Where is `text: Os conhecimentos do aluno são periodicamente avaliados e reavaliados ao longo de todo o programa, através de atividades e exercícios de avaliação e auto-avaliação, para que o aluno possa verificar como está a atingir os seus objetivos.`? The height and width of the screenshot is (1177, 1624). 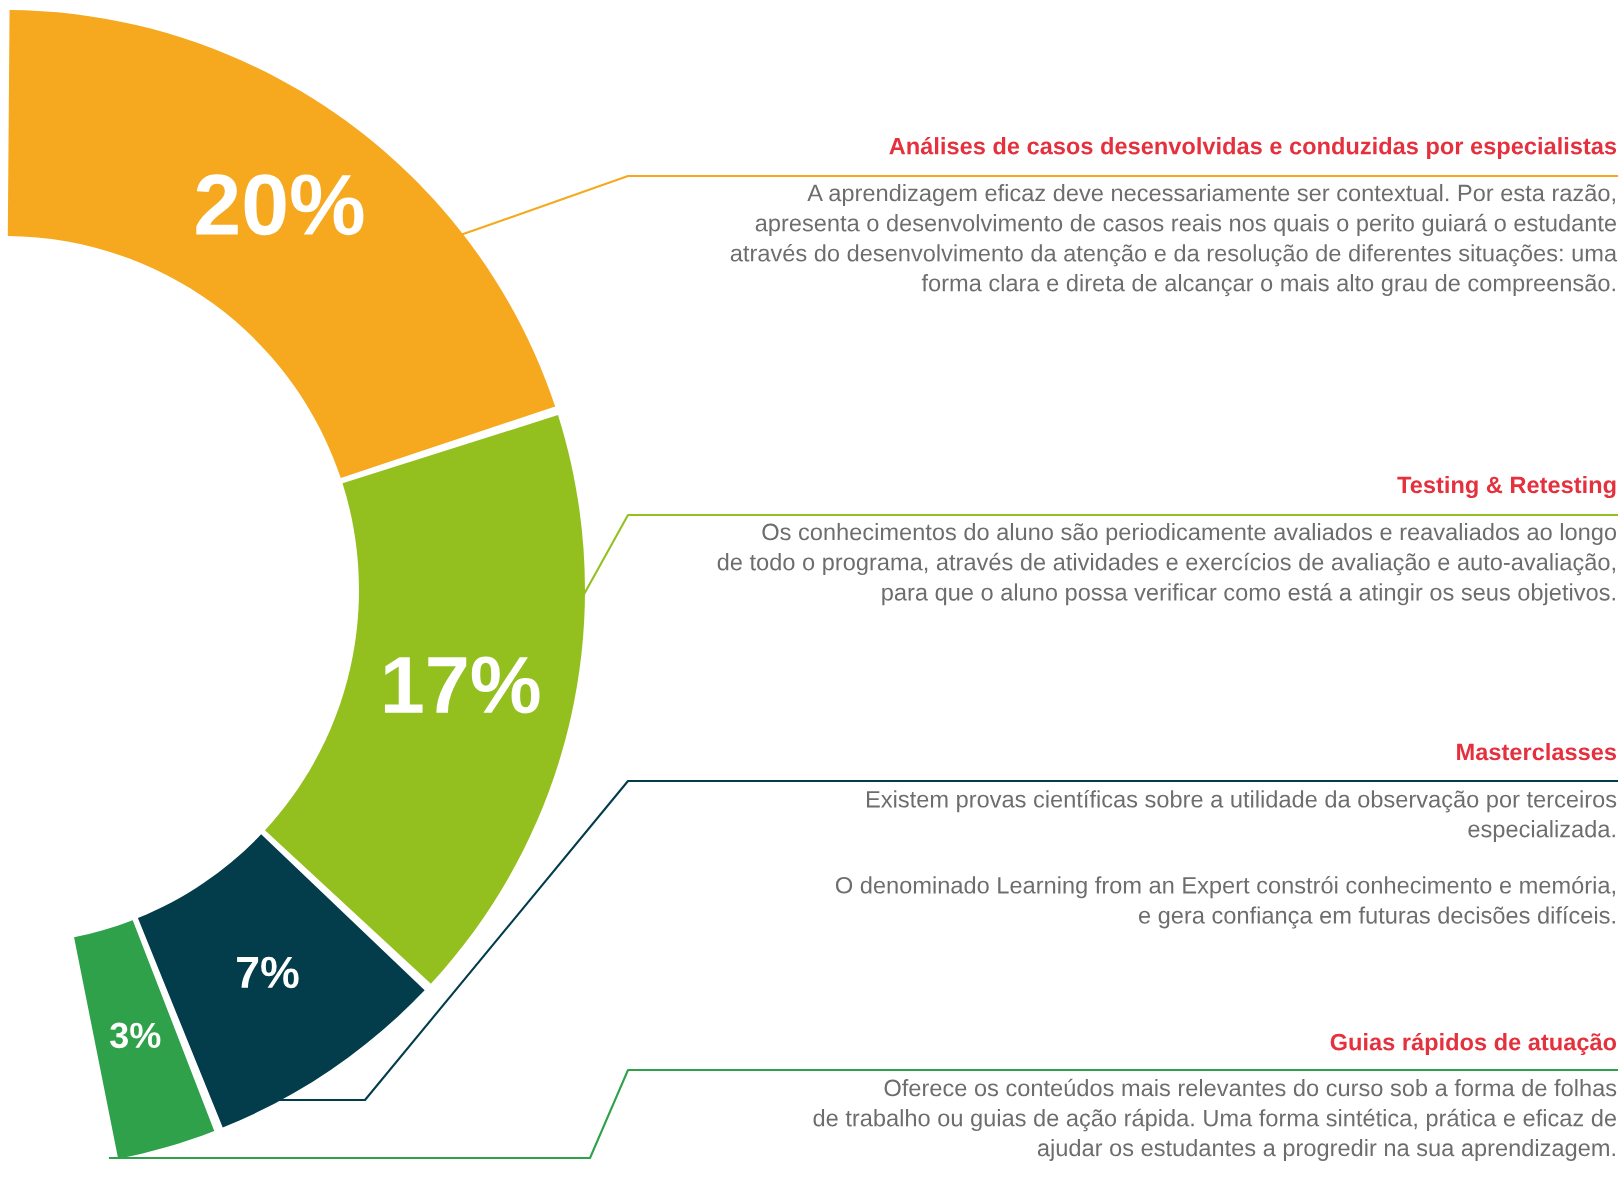
text: Os conhecimentos do aluno são periodicamente avaliados e reavaliados ao longo de todo o programa, através de atividades e exercícios de avaliação e auto-avaliação, para que o aluno possa verificar como está a atingir os seus objetivos. is located at coordinates (1167, 564).